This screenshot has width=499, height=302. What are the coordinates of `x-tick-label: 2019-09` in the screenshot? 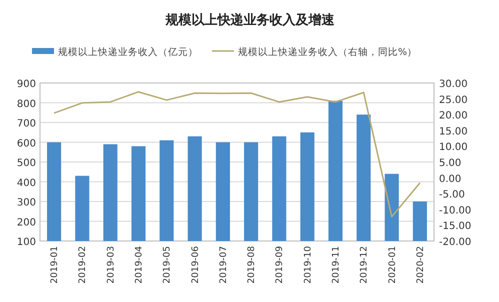 It's located at (280, 265).